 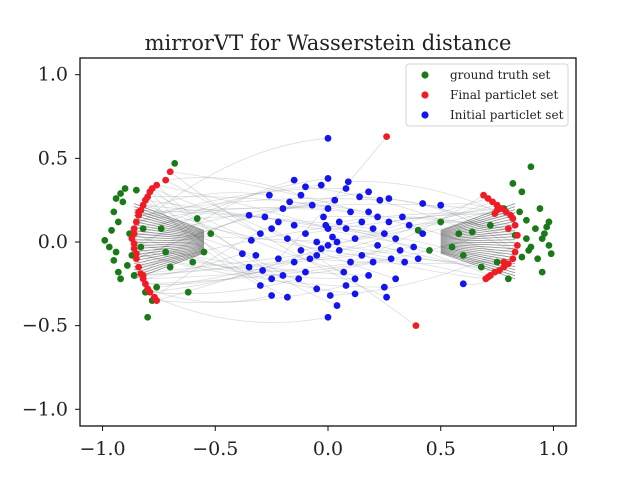 What do you see at coordinates (500, 75) in the screenshot?
I see `legend-label-ground-truth: ground truth set` at bounding box center [500, 75].